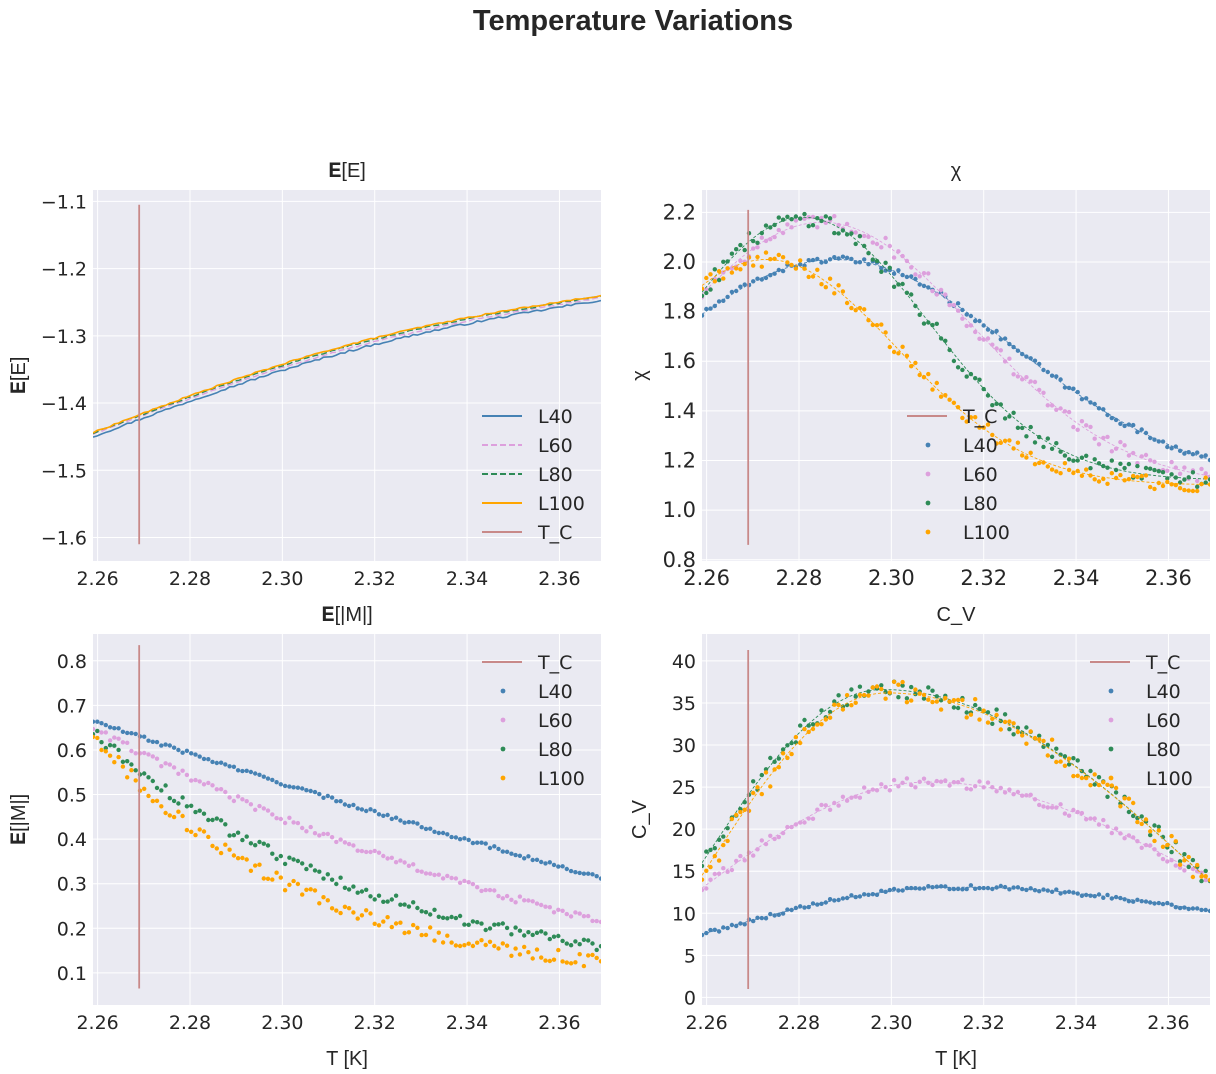 This screenshot has width=1216, height=1074. What do you see at coordinates (891, 578) in the screenshot?
I see `x-tick-label: 2.30` at bounding box center [891, 578].